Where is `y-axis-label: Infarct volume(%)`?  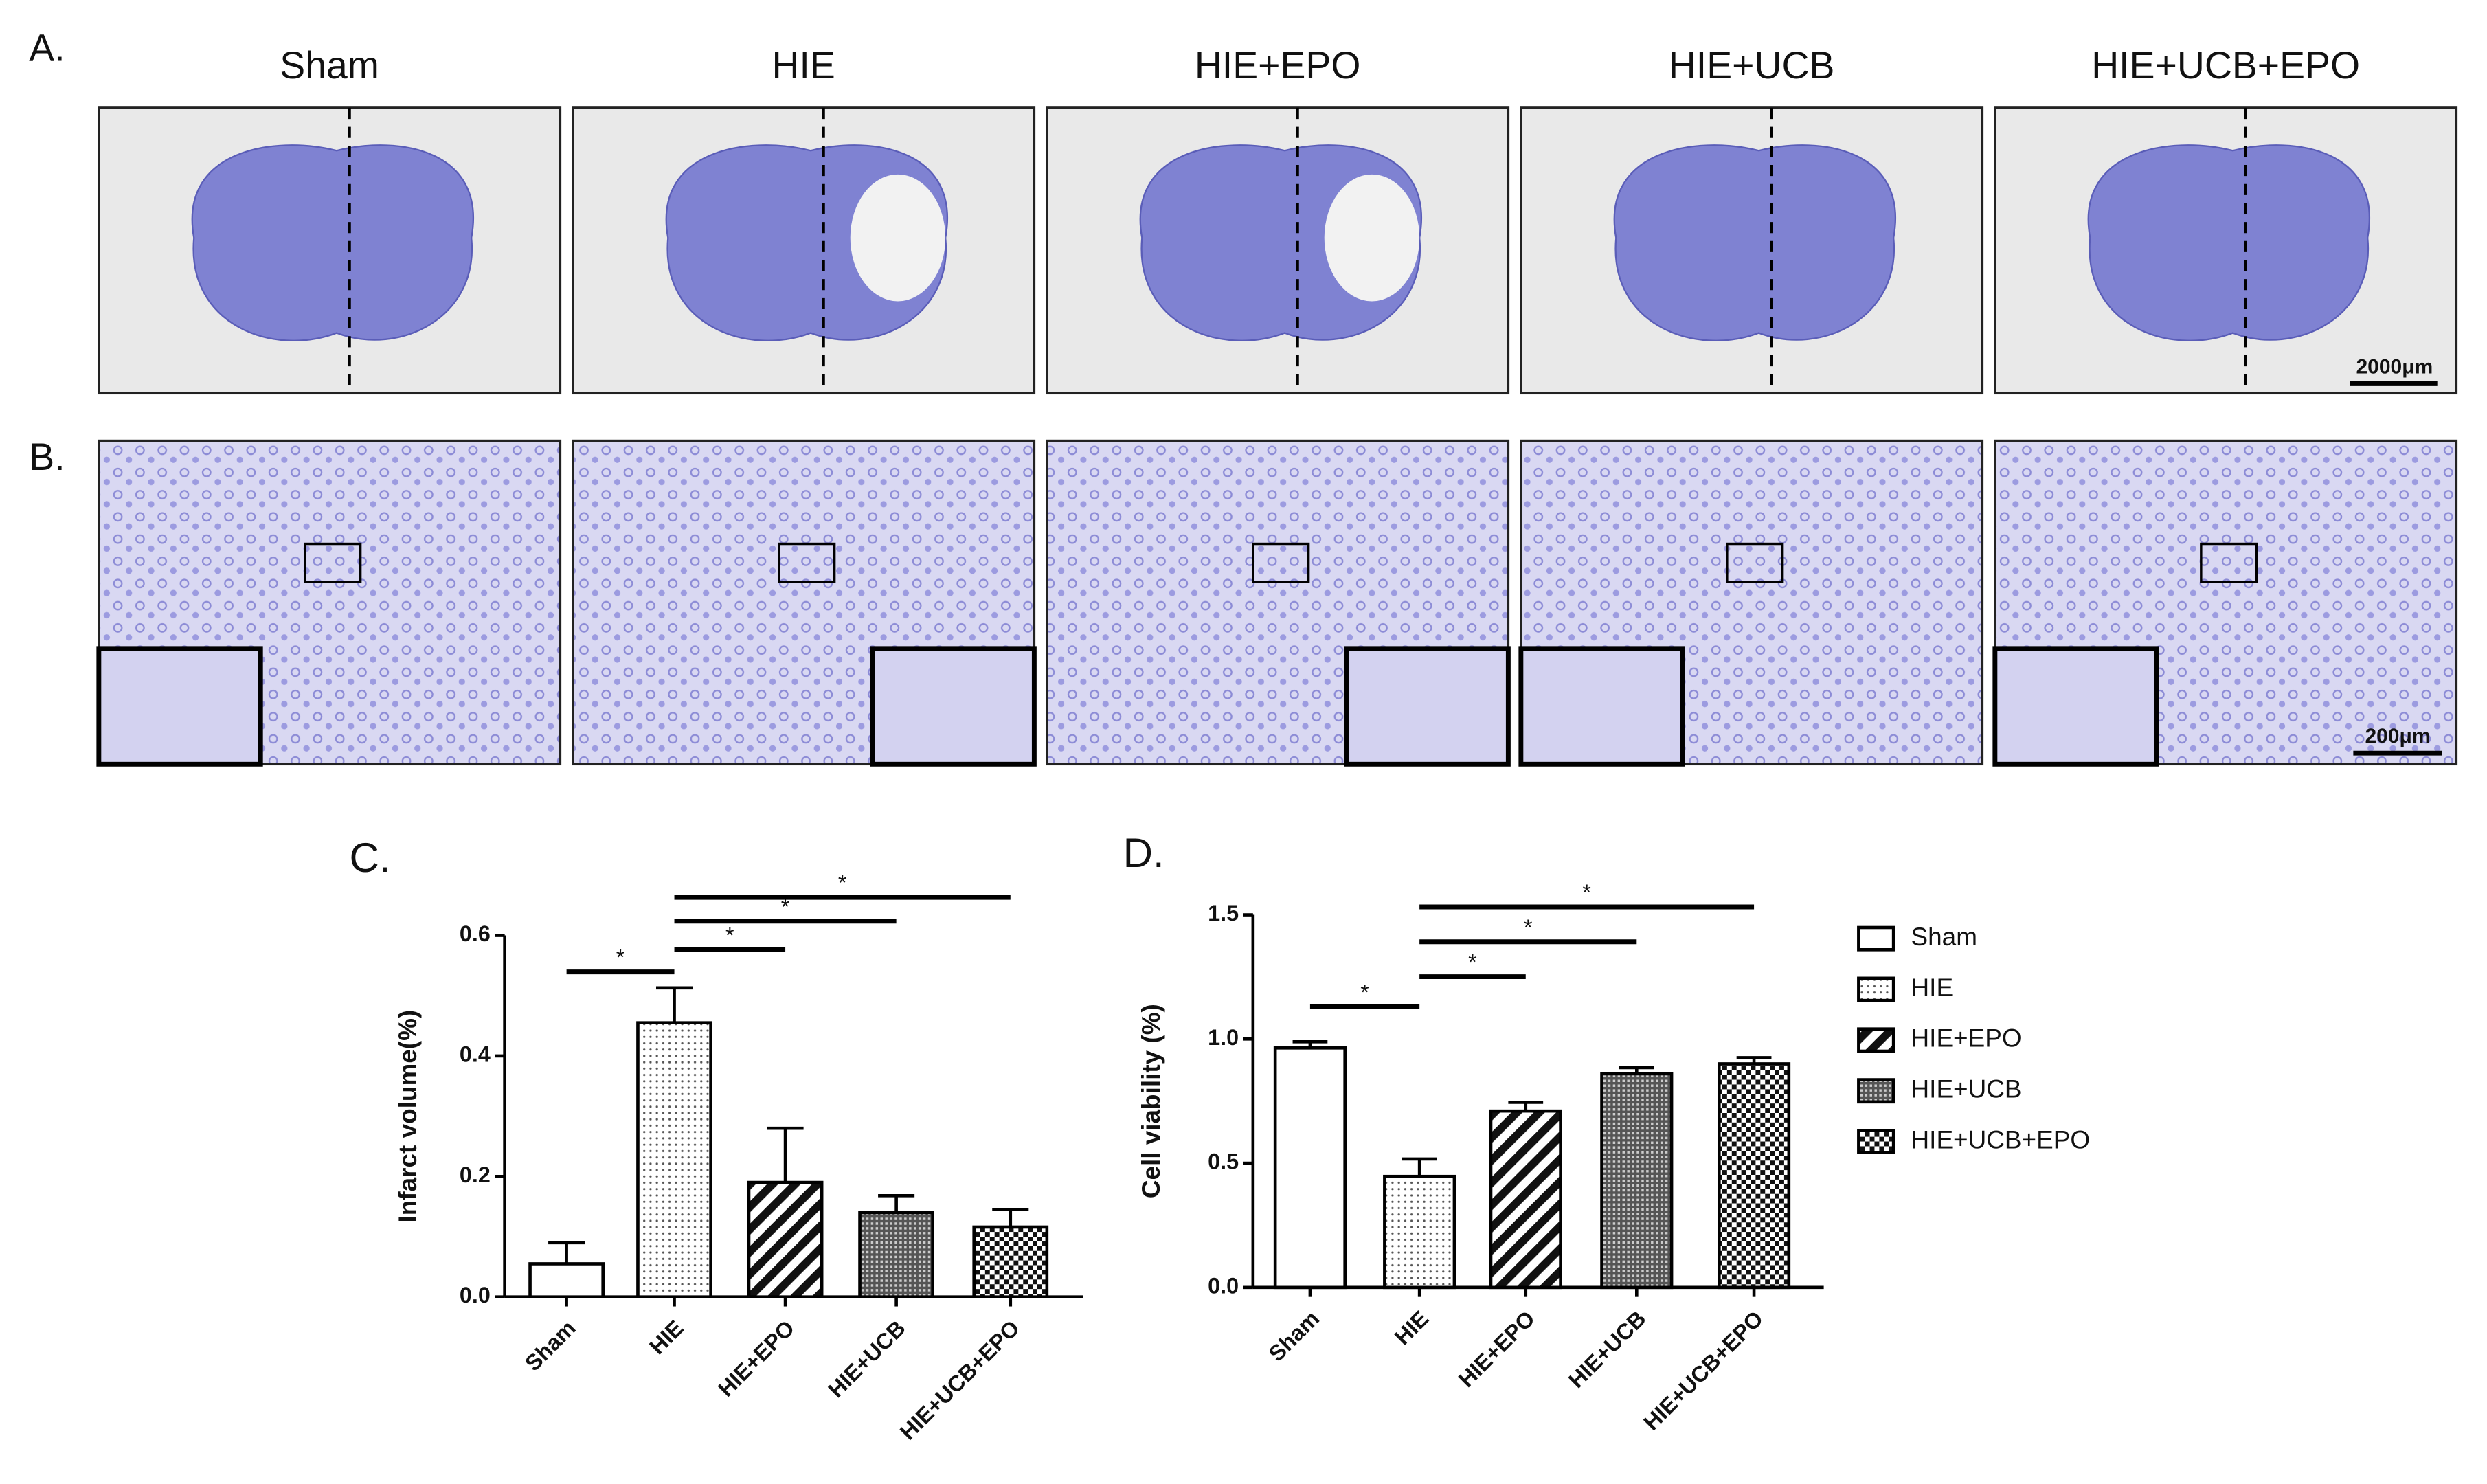
y-axis-label: Infarct volume(%) is located at coordinates (408, 1116).